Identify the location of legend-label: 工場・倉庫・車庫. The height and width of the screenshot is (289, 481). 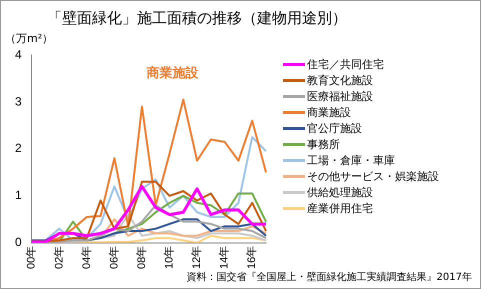
(351, 160).